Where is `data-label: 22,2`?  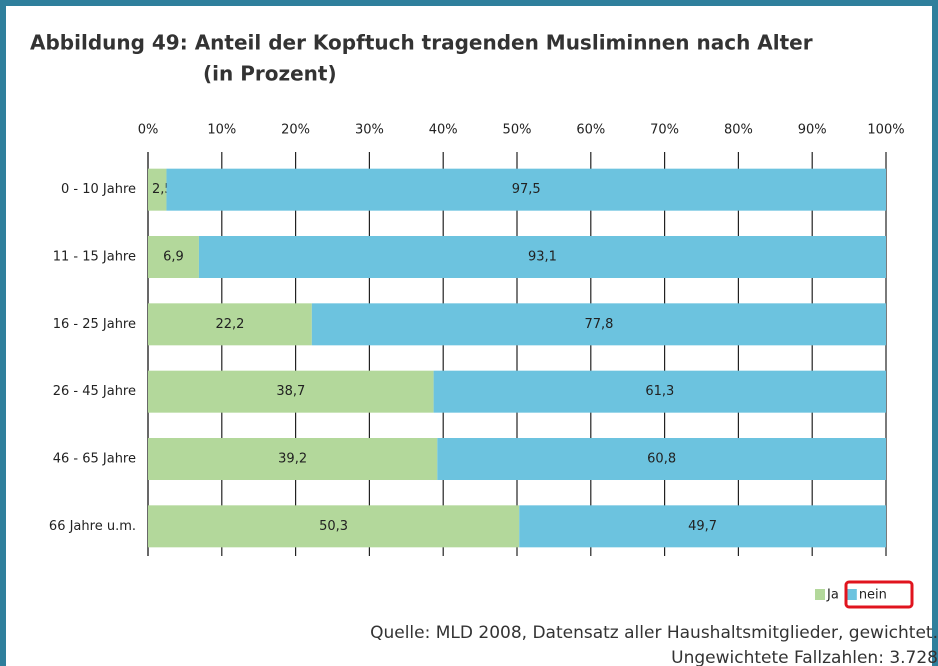 data-label: 22,2 is located at coordinates (229, 324).